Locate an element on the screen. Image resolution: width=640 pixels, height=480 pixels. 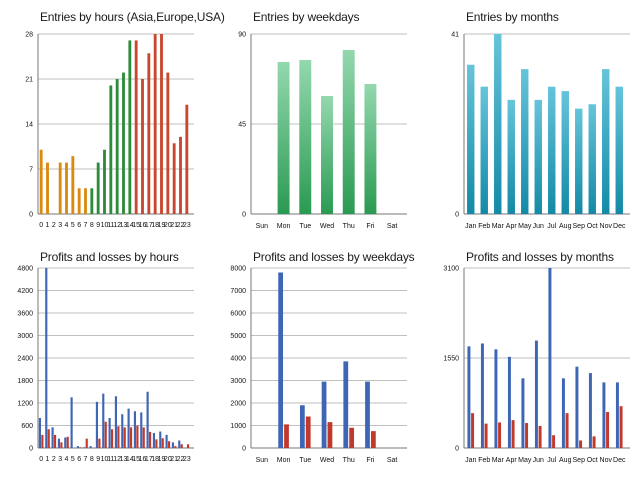
x-tick-label: 14 is located at coordinates (130, 225).